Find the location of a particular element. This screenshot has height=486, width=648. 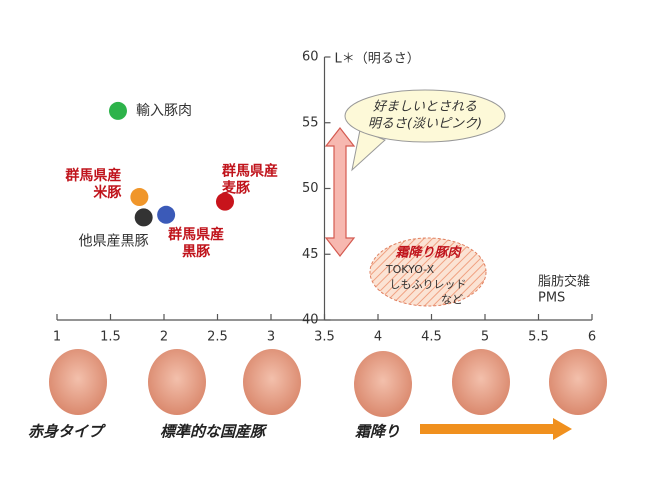

y-tick-label: 60 is located at coordinates (310, 57).